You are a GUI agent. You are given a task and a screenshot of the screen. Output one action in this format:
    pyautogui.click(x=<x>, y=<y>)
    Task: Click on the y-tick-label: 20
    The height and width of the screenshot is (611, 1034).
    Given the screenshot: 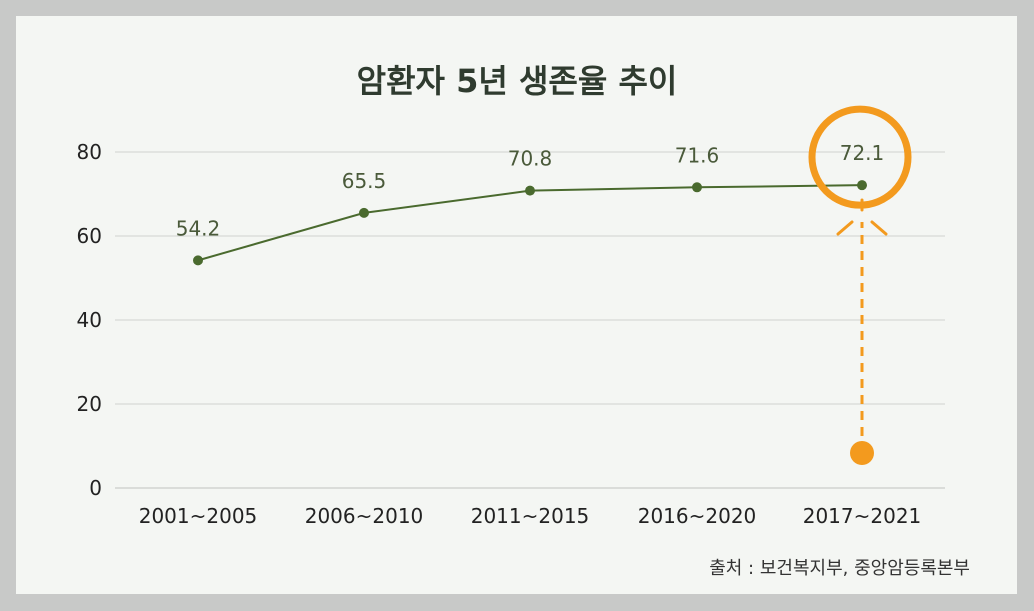 What is the action you would take?
    pyautogui.click(x=89, y=404)
    